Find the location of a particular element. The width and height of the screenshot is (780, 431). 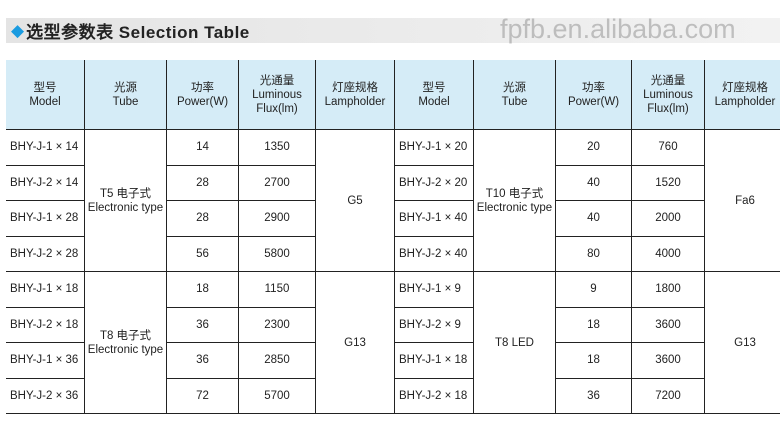

model-cell: BHY-J-2 × 14 is located at coordinates (45, 182).